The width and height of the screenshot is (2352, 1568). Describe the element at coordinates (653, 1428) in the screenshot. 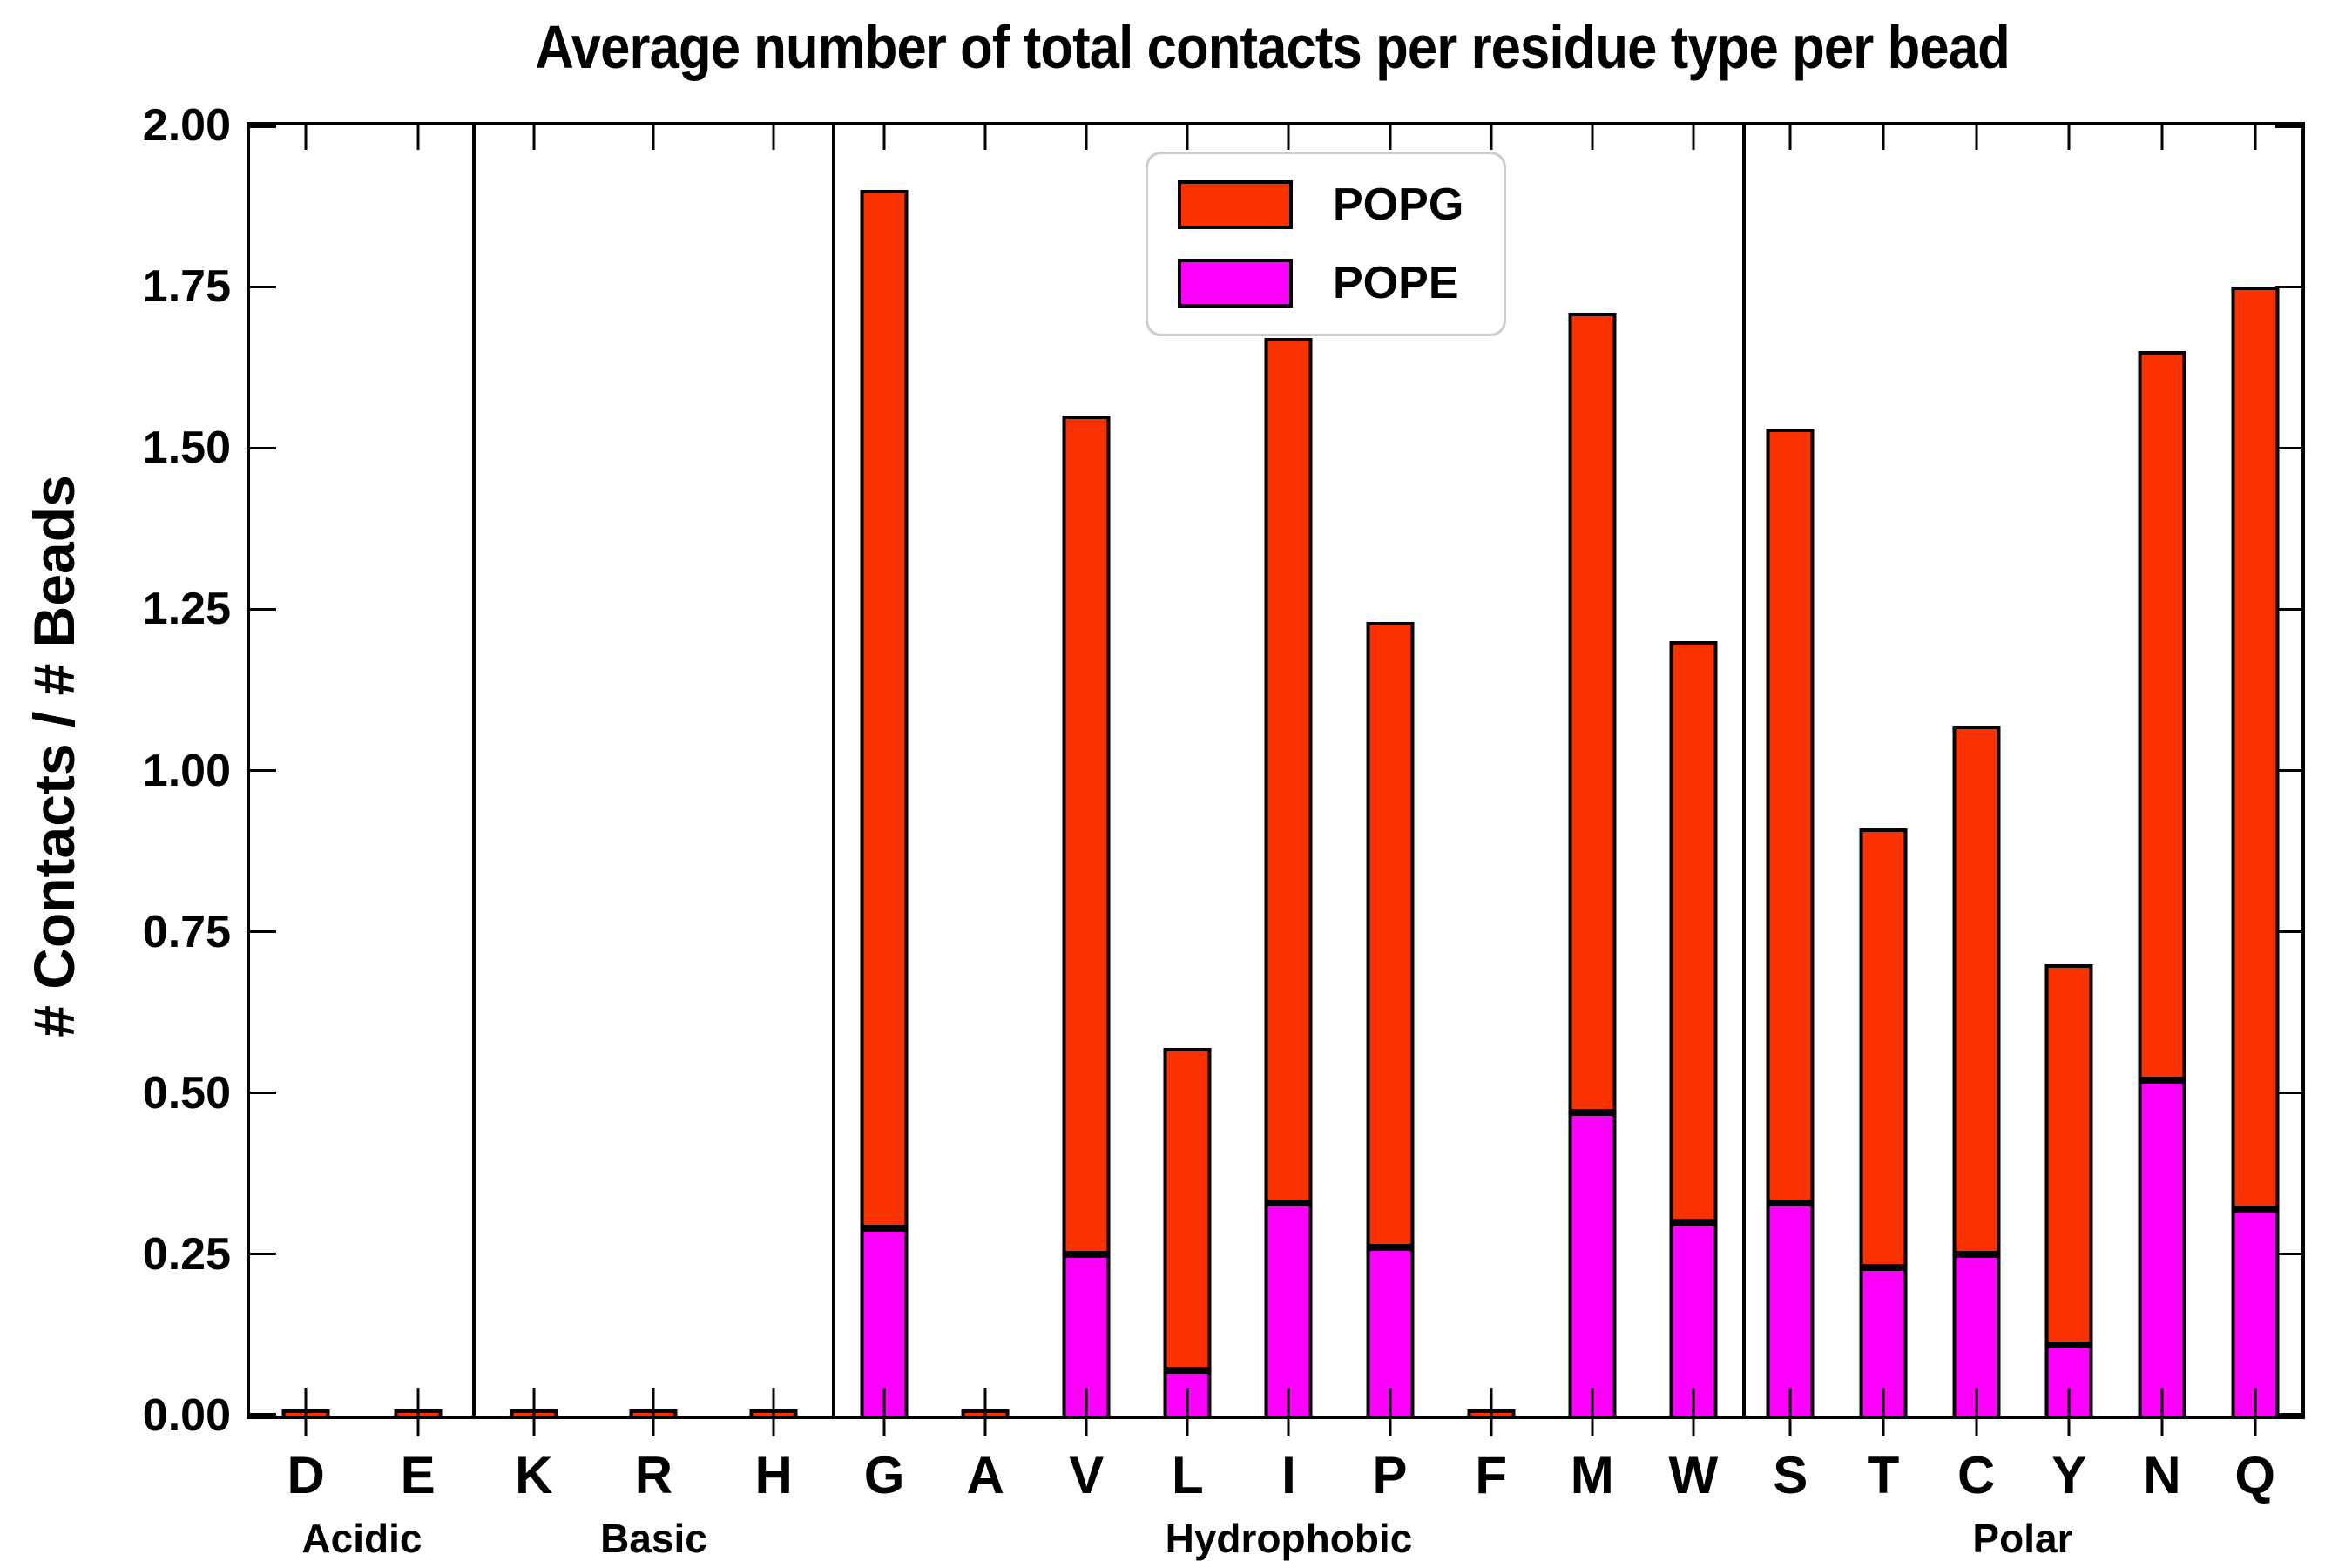

I see `x-tick-out-R` at that location.